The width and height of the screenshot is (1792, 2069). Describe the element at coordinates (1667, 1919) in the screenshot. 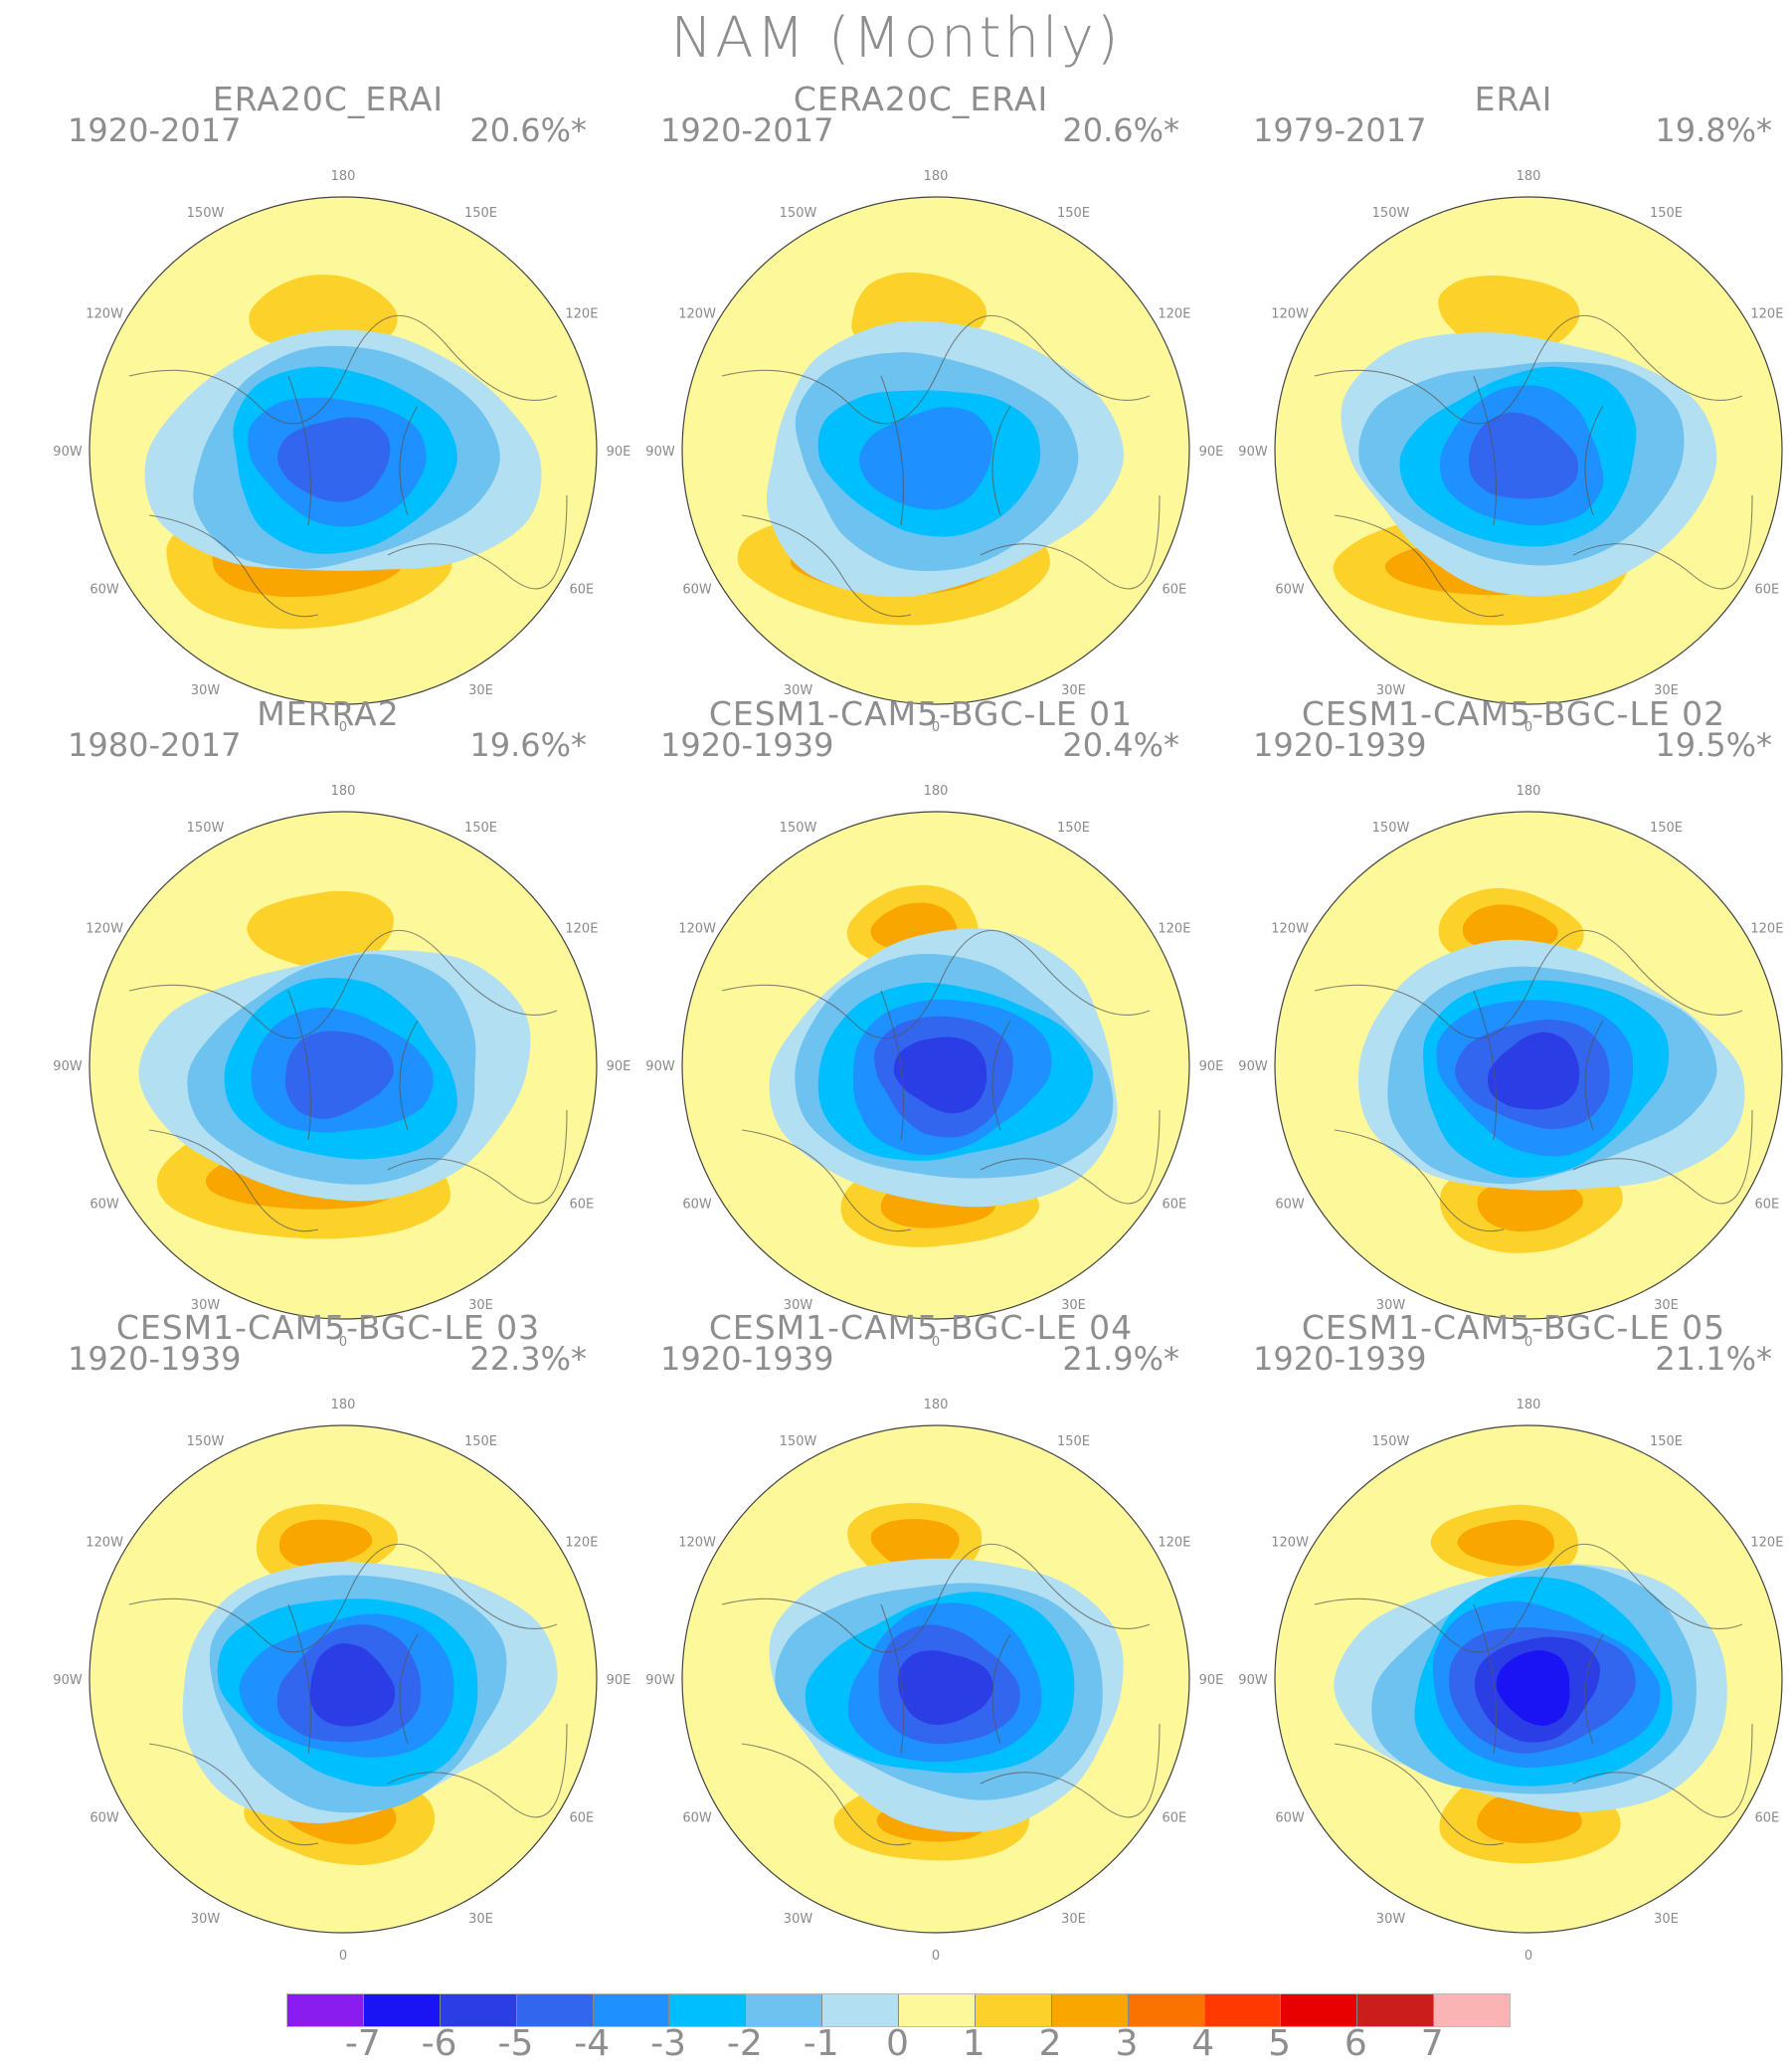

I see `longitude-label: 30E` at that location.